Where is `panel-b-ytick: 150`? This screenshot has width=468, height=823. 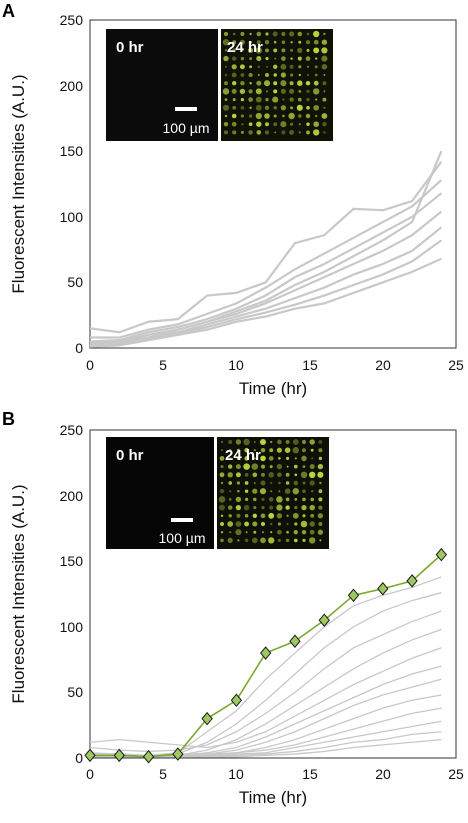
panel-b-ytick: 150 is located at coordinates (72, 561).